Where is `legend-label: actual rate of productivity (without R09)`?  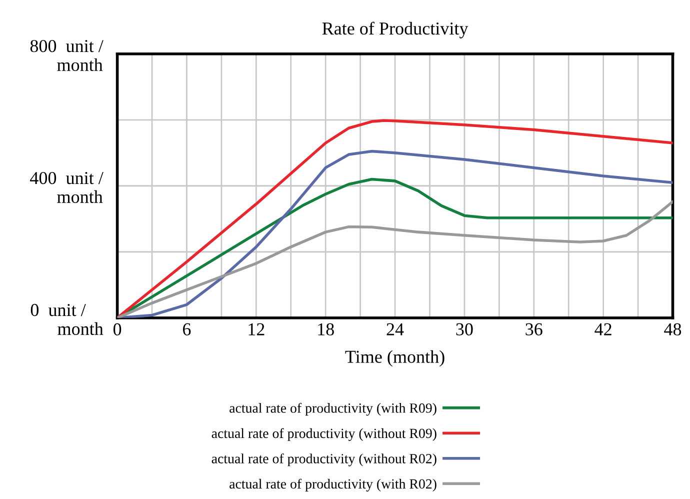 legend-label: actual rate of productivity (without R09) is located at coordinates (324, 434).